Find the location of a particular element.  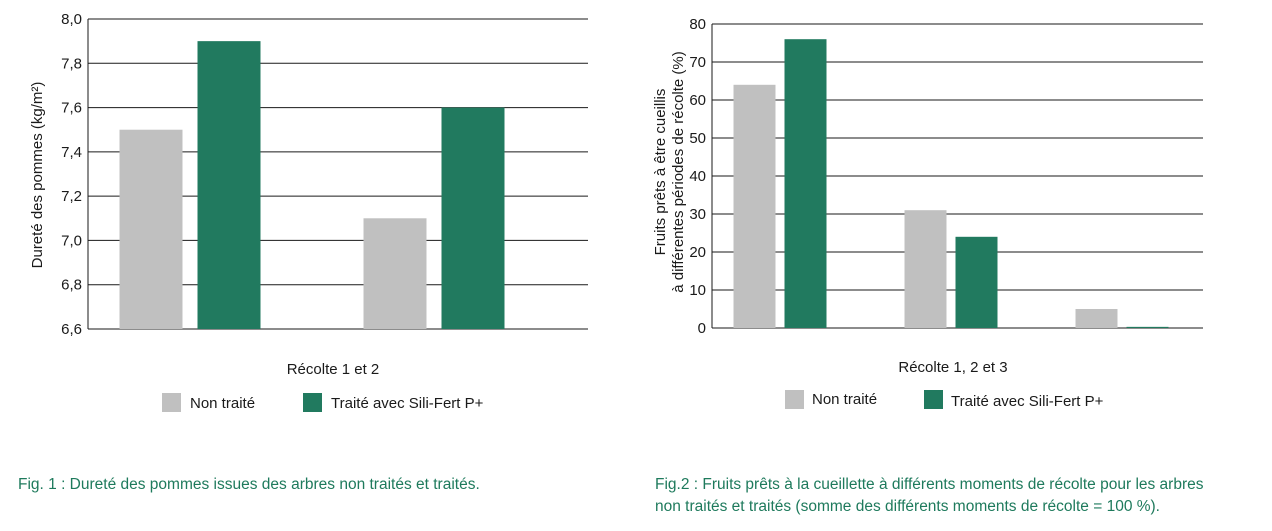

c2-y-tick-label: 80 is located at coordinates (697, 24).